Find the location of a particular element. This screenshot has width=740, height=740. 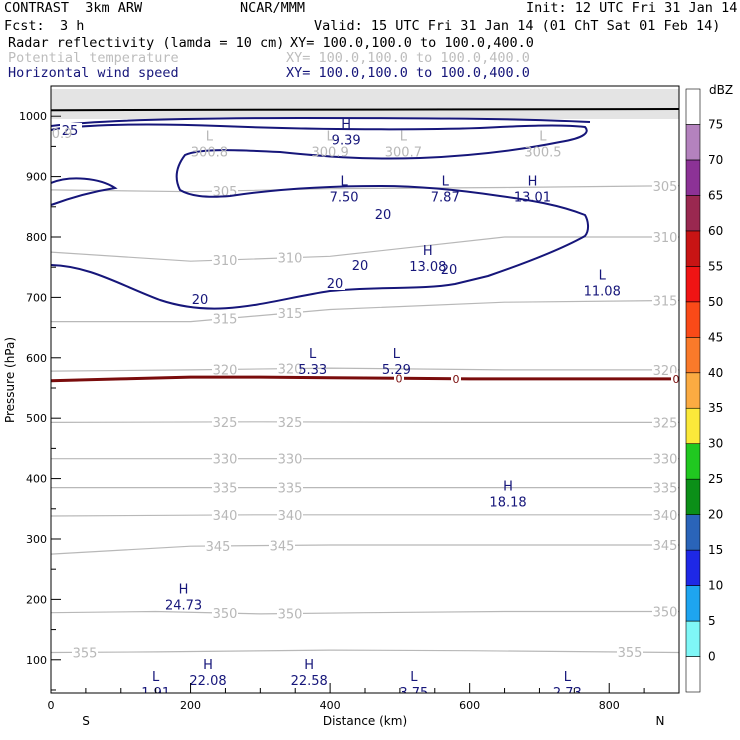

fcst-label: Fcst: is located at coordinates (24, 26).